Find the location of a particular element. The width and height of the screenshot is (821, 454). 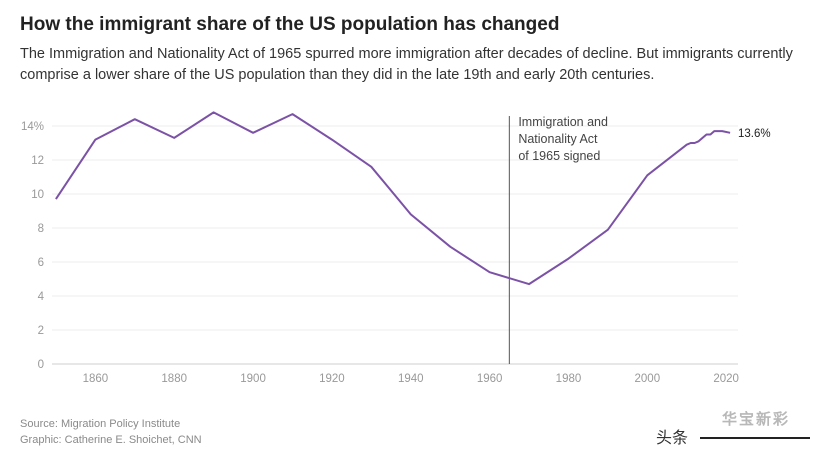

x-tick-label: 1880 is located at coordinates (174, 379).